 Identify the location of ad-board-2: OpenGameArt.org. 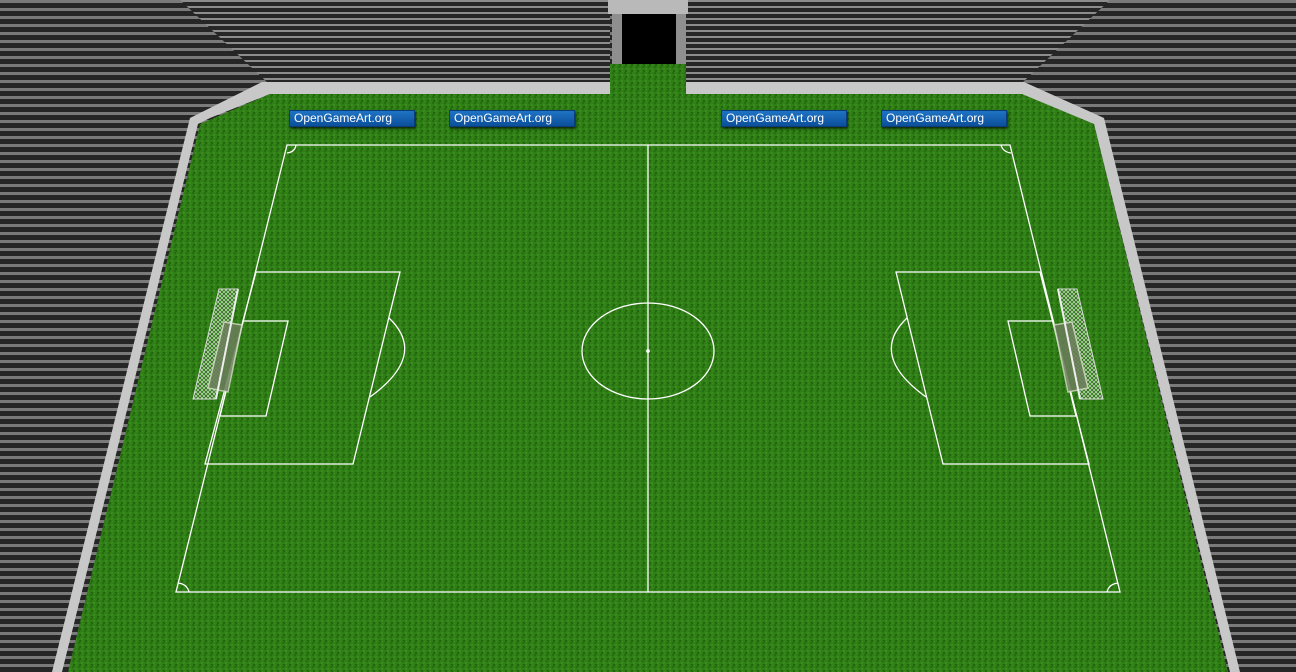
(512, 118).